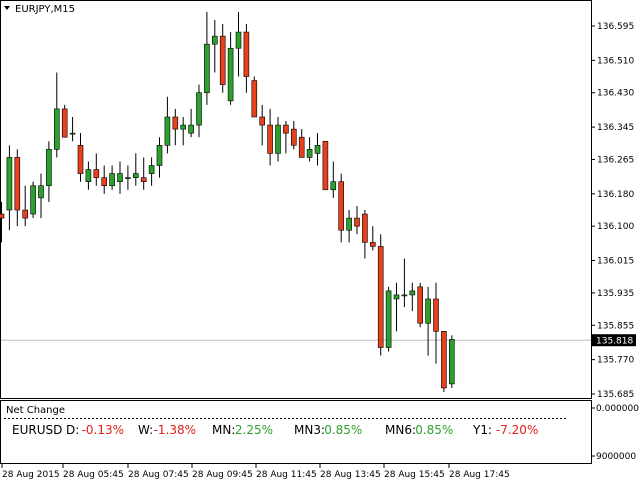  What do you see at coordinates (615, 262) in the screenshot?
I see `price-tick-label: 136.015` at bounding box center [615, 262].